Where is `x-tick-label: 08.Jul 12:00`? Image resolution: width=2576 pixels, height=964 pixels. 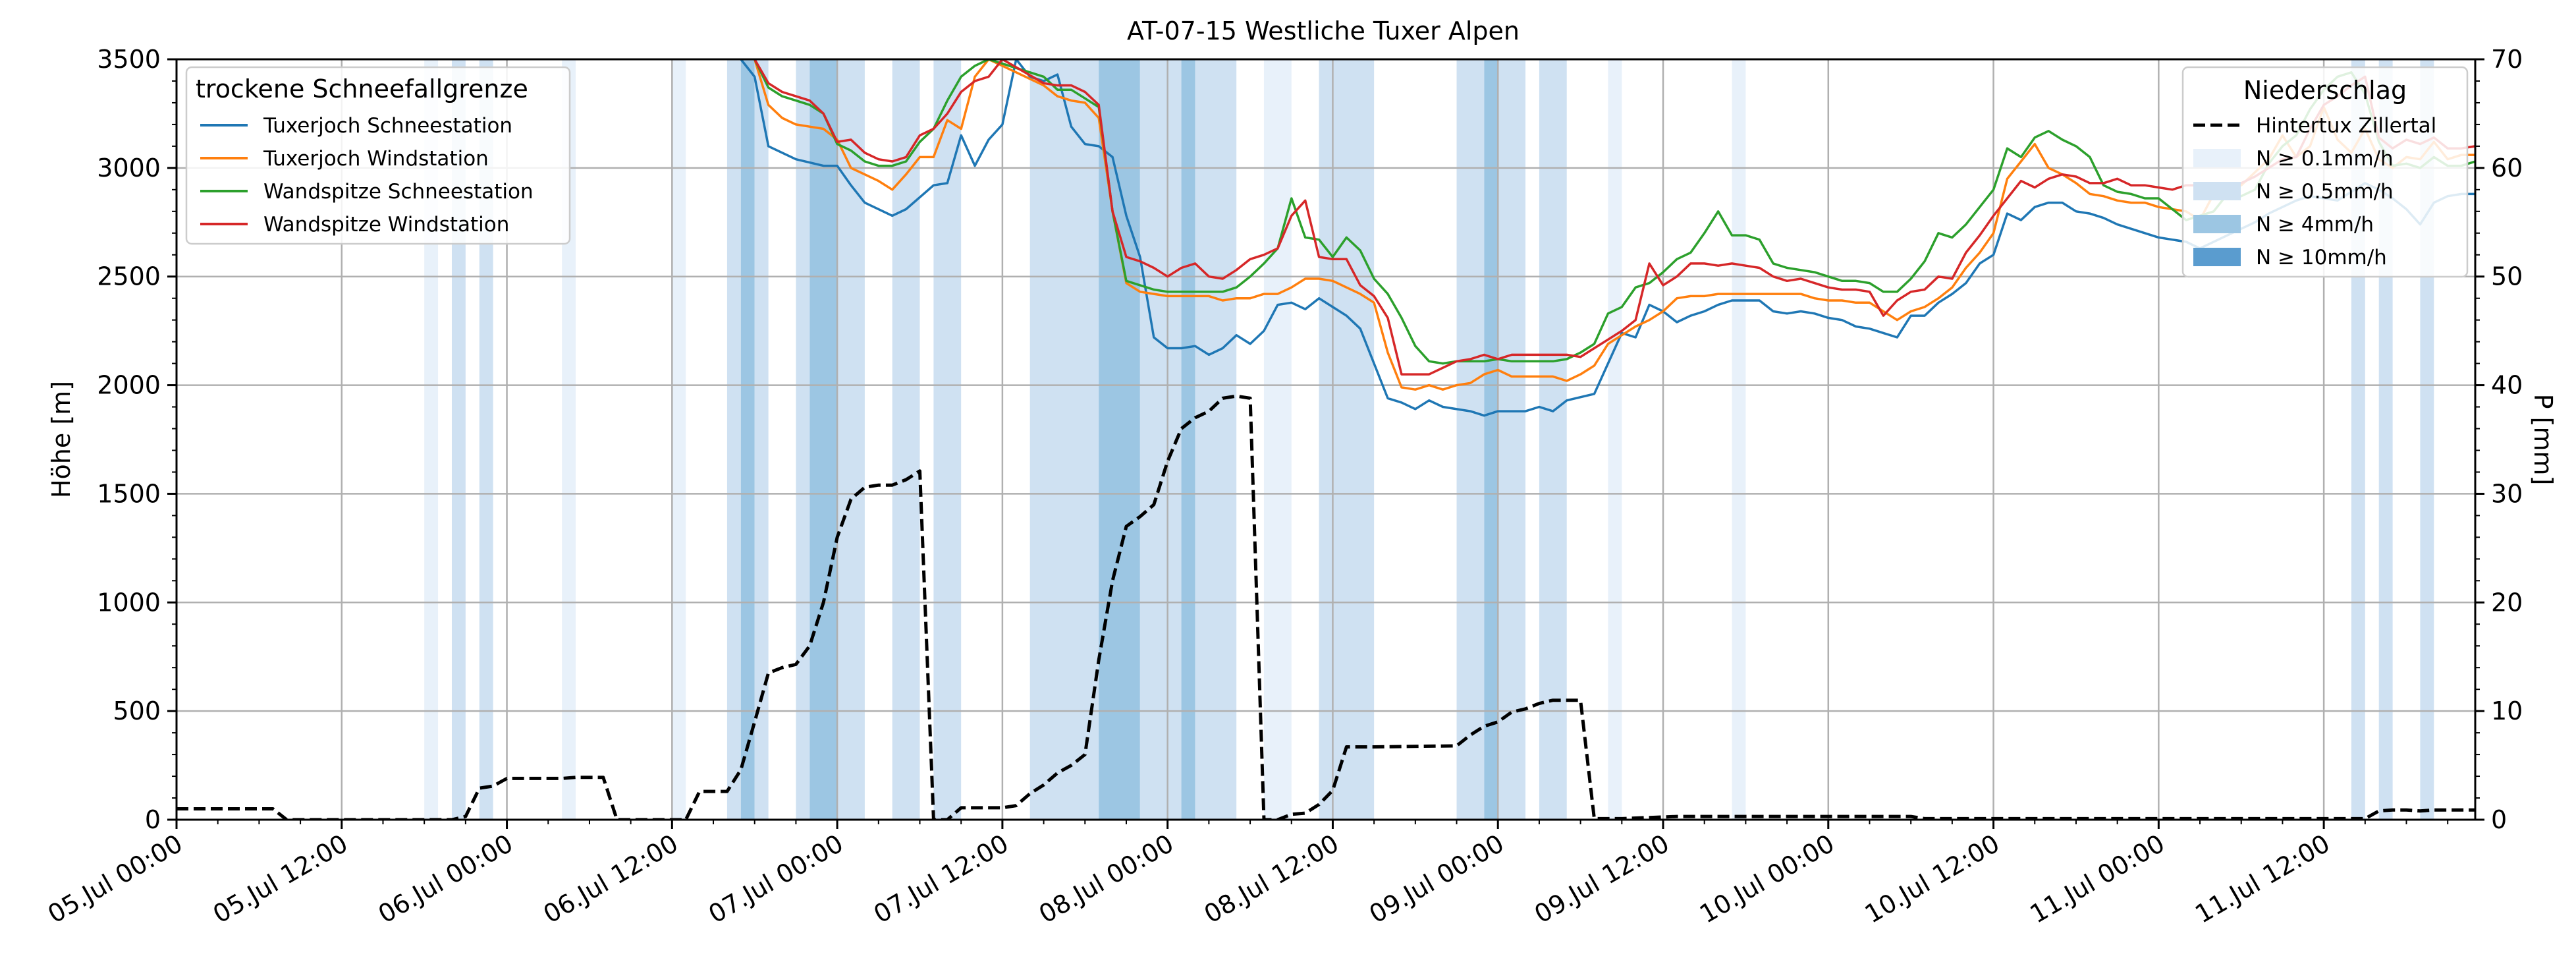 x-tick-label: 08.Jul 12:00 is located at coordinates (1271, 879).